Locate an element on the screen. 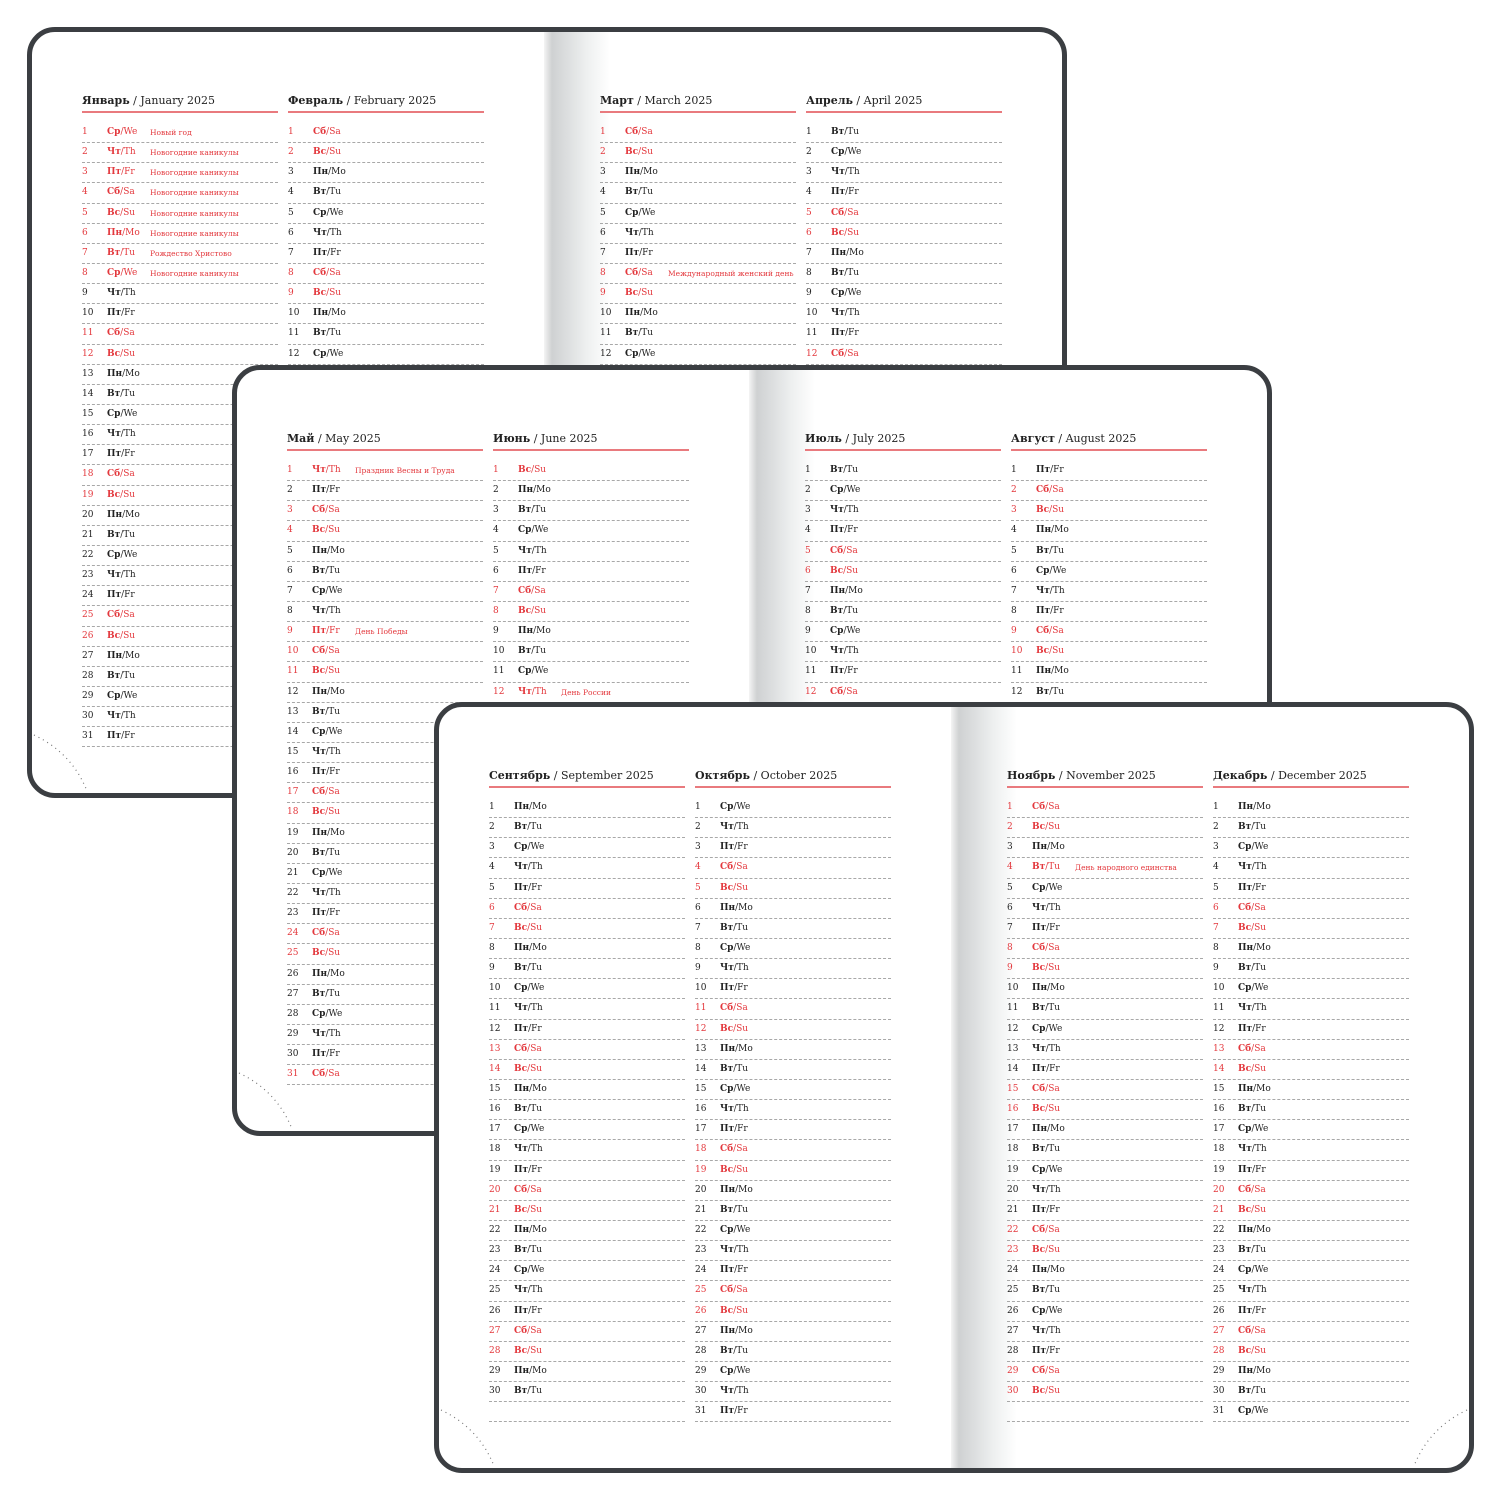 The width and height of the screenshot is (1500, 1500). holiday-label: Рождество Христово is located at coordinates (191, 253).